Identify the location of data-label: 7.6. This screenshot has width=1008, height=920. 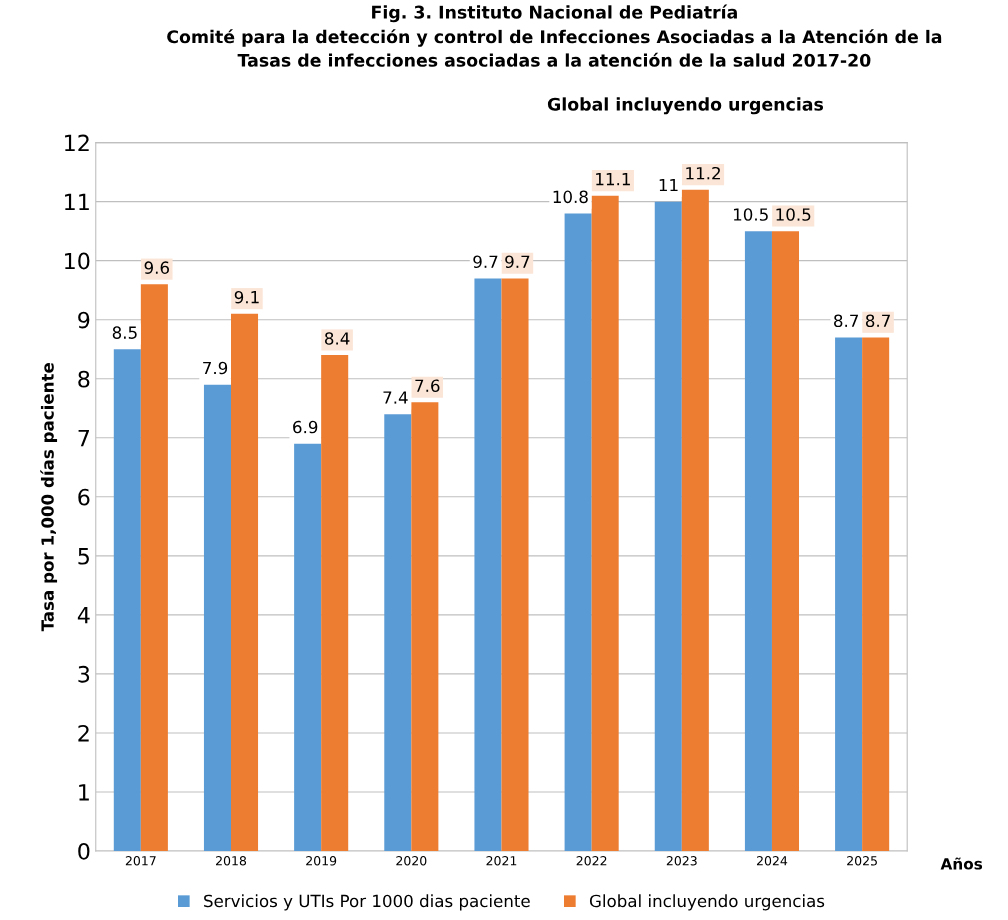
(427, 386).